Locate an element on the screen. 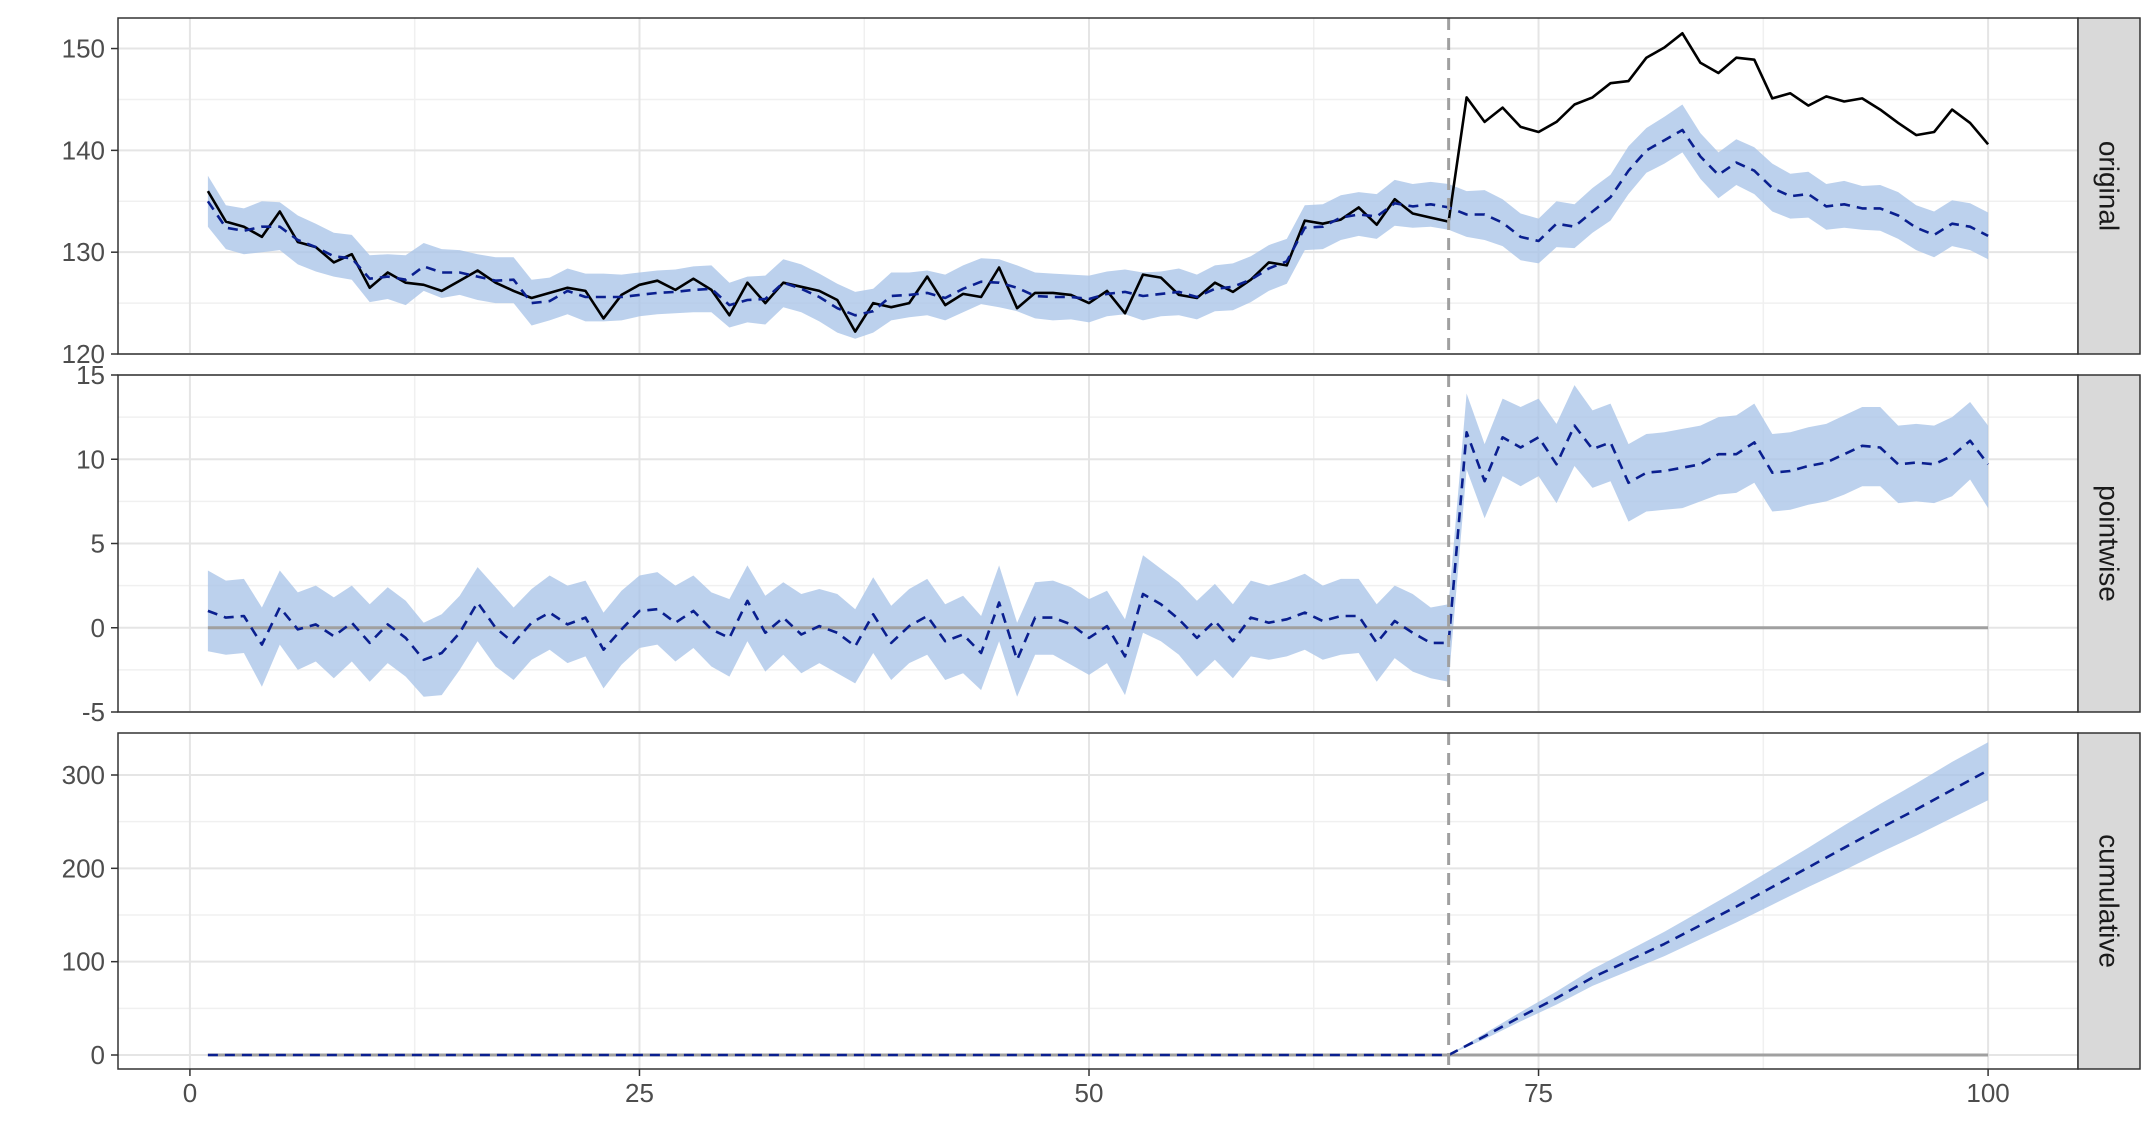 The width and height of the screenshot is (2150, 1146). y-tick-label: 120 is located at coordinates (83, 354).